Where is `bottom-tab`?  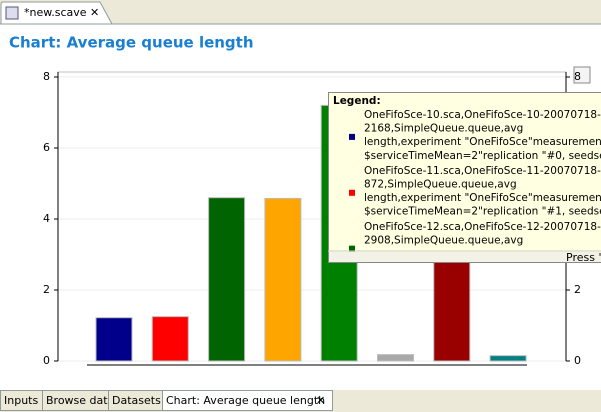 bottom-tab is located at coordinates (247, 400).